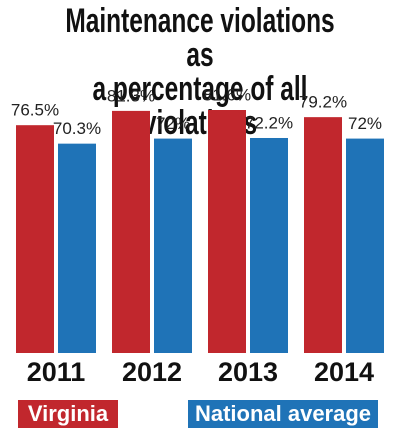  What do you see at coordinates (323, 102) in the screenshot?
I see `value-label: 79.2%` at bounding box center [323, 102].